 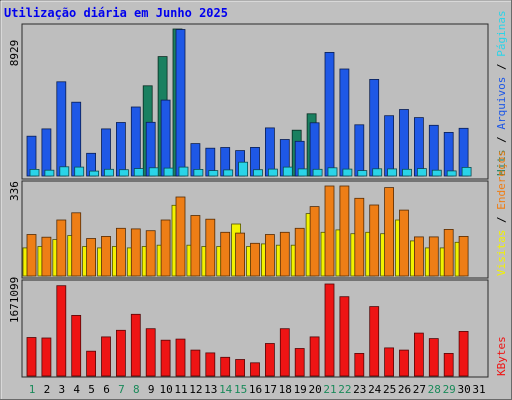 I want to click on x-tick-label-day-21: 21, so click(x=329, y=389).